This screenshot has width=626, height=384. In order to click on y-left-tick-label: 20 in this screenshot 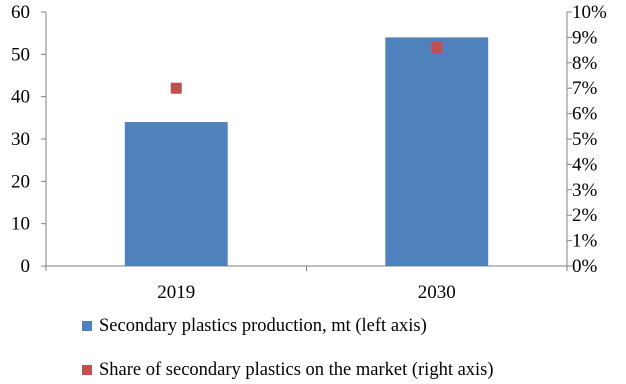, I will do `click(20, 181)`.